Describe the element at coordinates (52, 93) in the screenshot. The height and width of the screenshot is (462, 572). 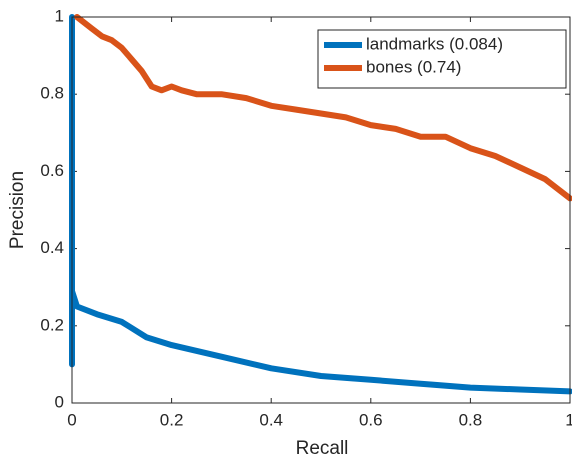
I see `y-tick-label: 0.8` at that location.